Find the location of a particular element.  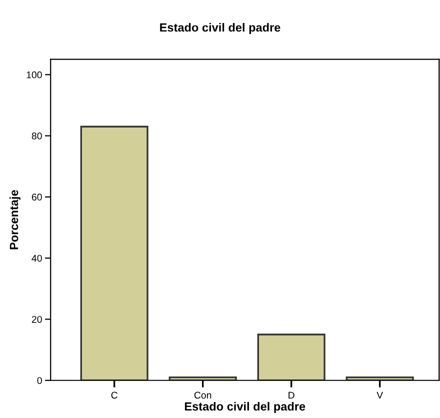

chart-title: Estado civil del padre is located at coordinates (220, 28).